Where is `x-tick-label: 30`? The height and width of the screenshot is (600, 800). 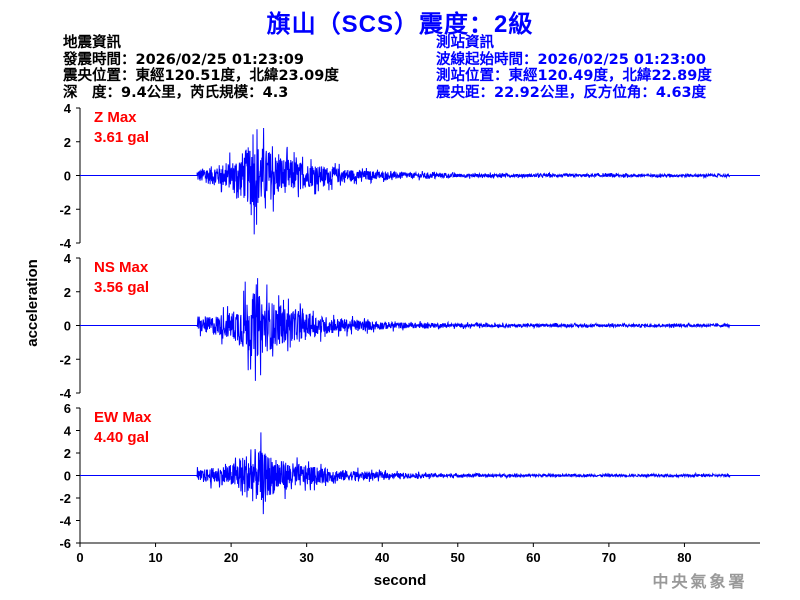 x-tick-label: 30 is located at coordinates (306, 557).